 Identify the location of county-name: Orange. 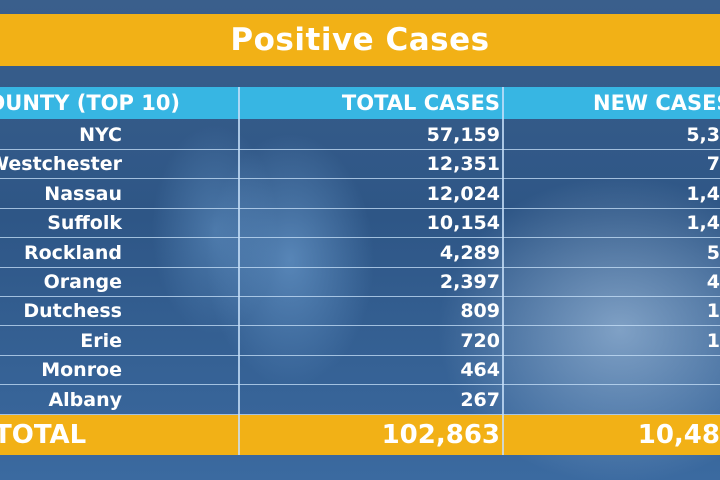
(82, 282).